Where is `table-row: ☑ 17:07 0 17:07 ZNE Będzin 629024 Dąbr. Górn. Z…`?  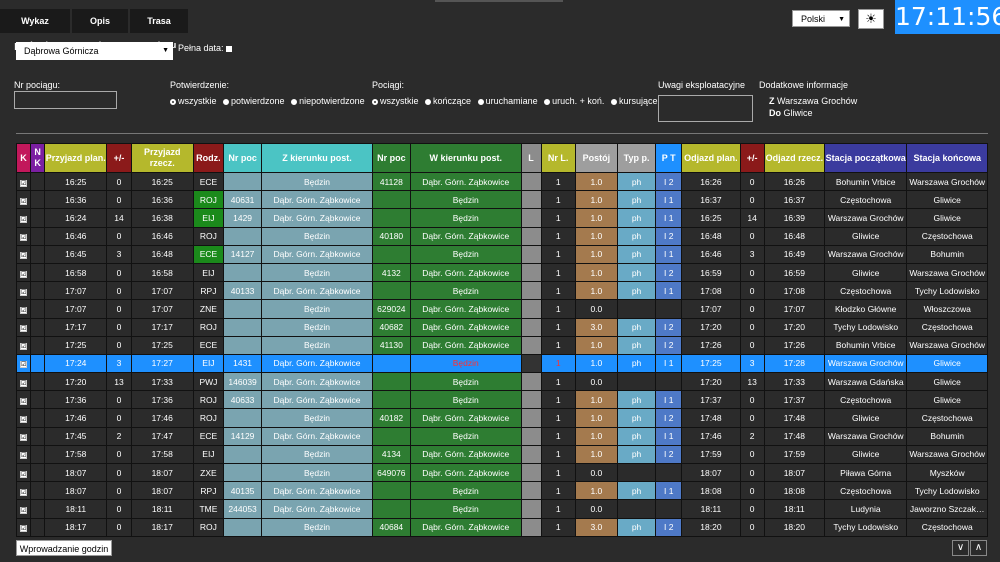
table-row: ☑ 17:07 0 17:07 ZNE Będzin 629024 Dąbr. Górn. Z… is located at coordinates (501, 309).